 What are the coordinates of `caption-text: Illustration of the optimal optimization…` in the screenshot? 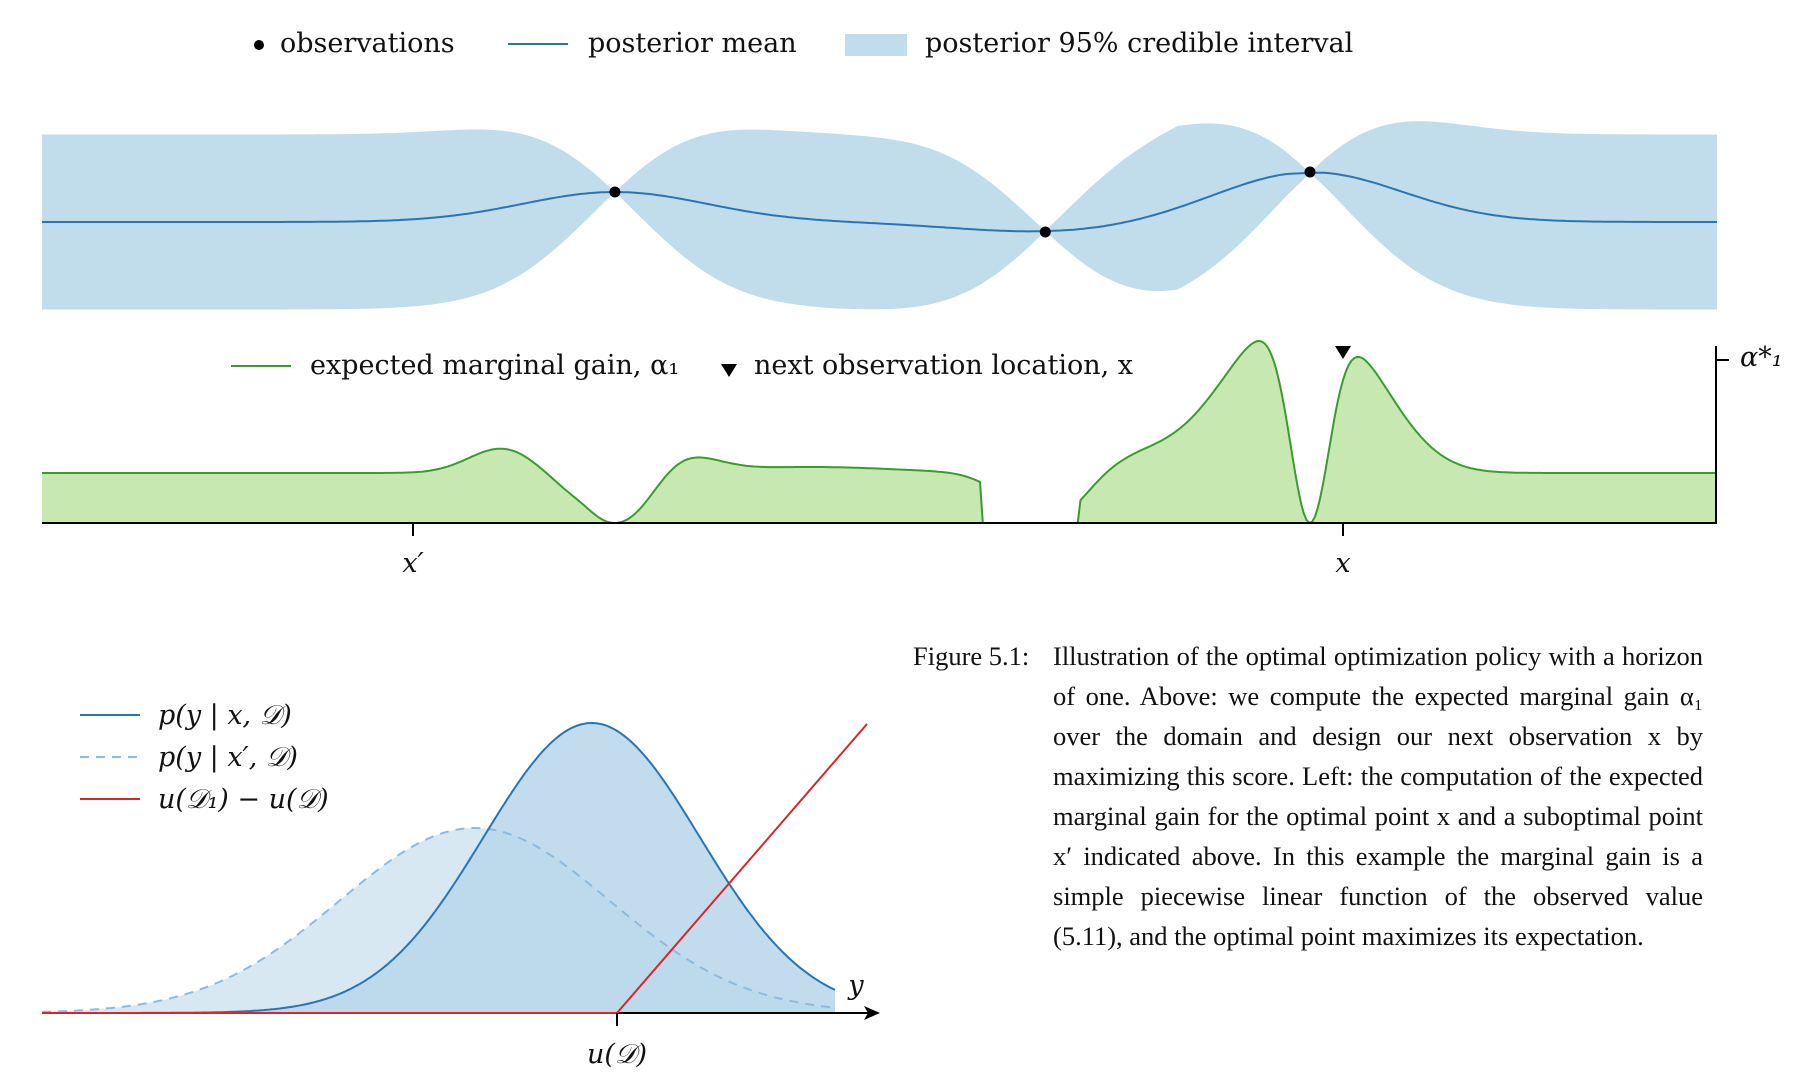 It's located at (1378, 796).